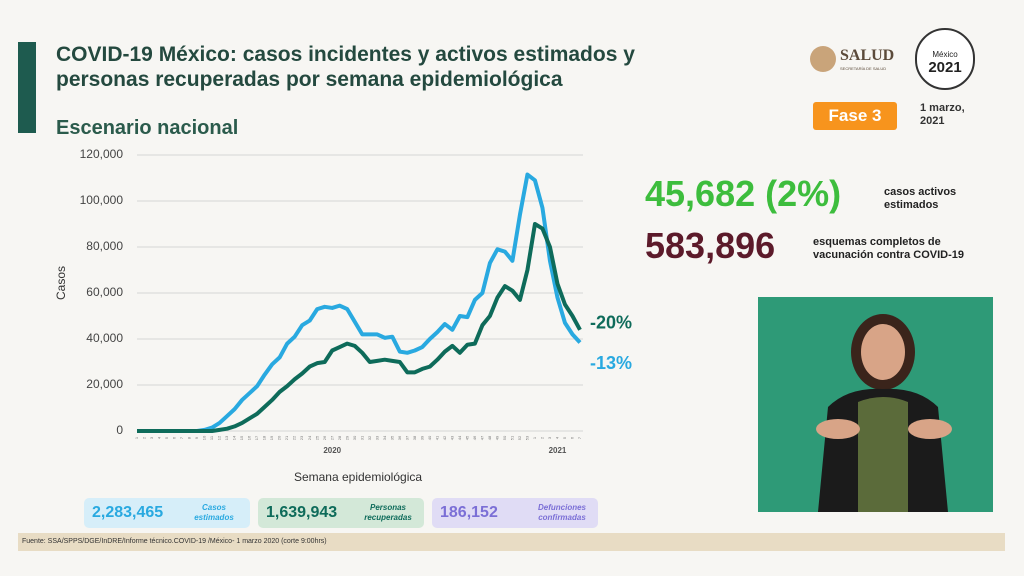 The width and height of the screenshot is (1024, 576). Describe the element at coordinates (332, 450) in the screenshot. I see `x-group-label: 2020` at that location.